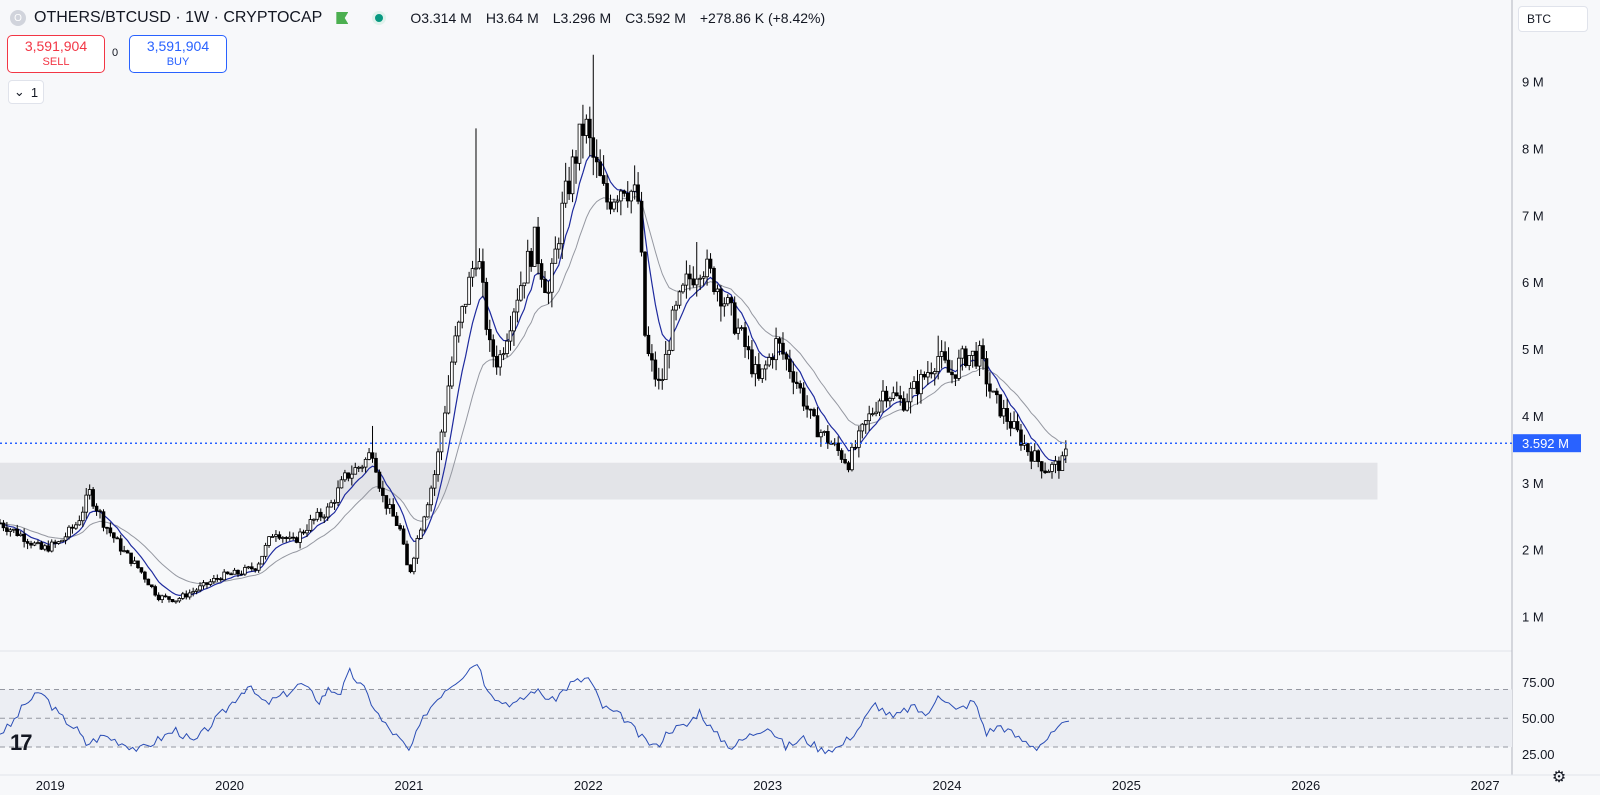 The width and height of the screenshot is (1600, 795). Describe the element at coordinates (342, 18) in the screenshot. I see `flag-icon` at that location.